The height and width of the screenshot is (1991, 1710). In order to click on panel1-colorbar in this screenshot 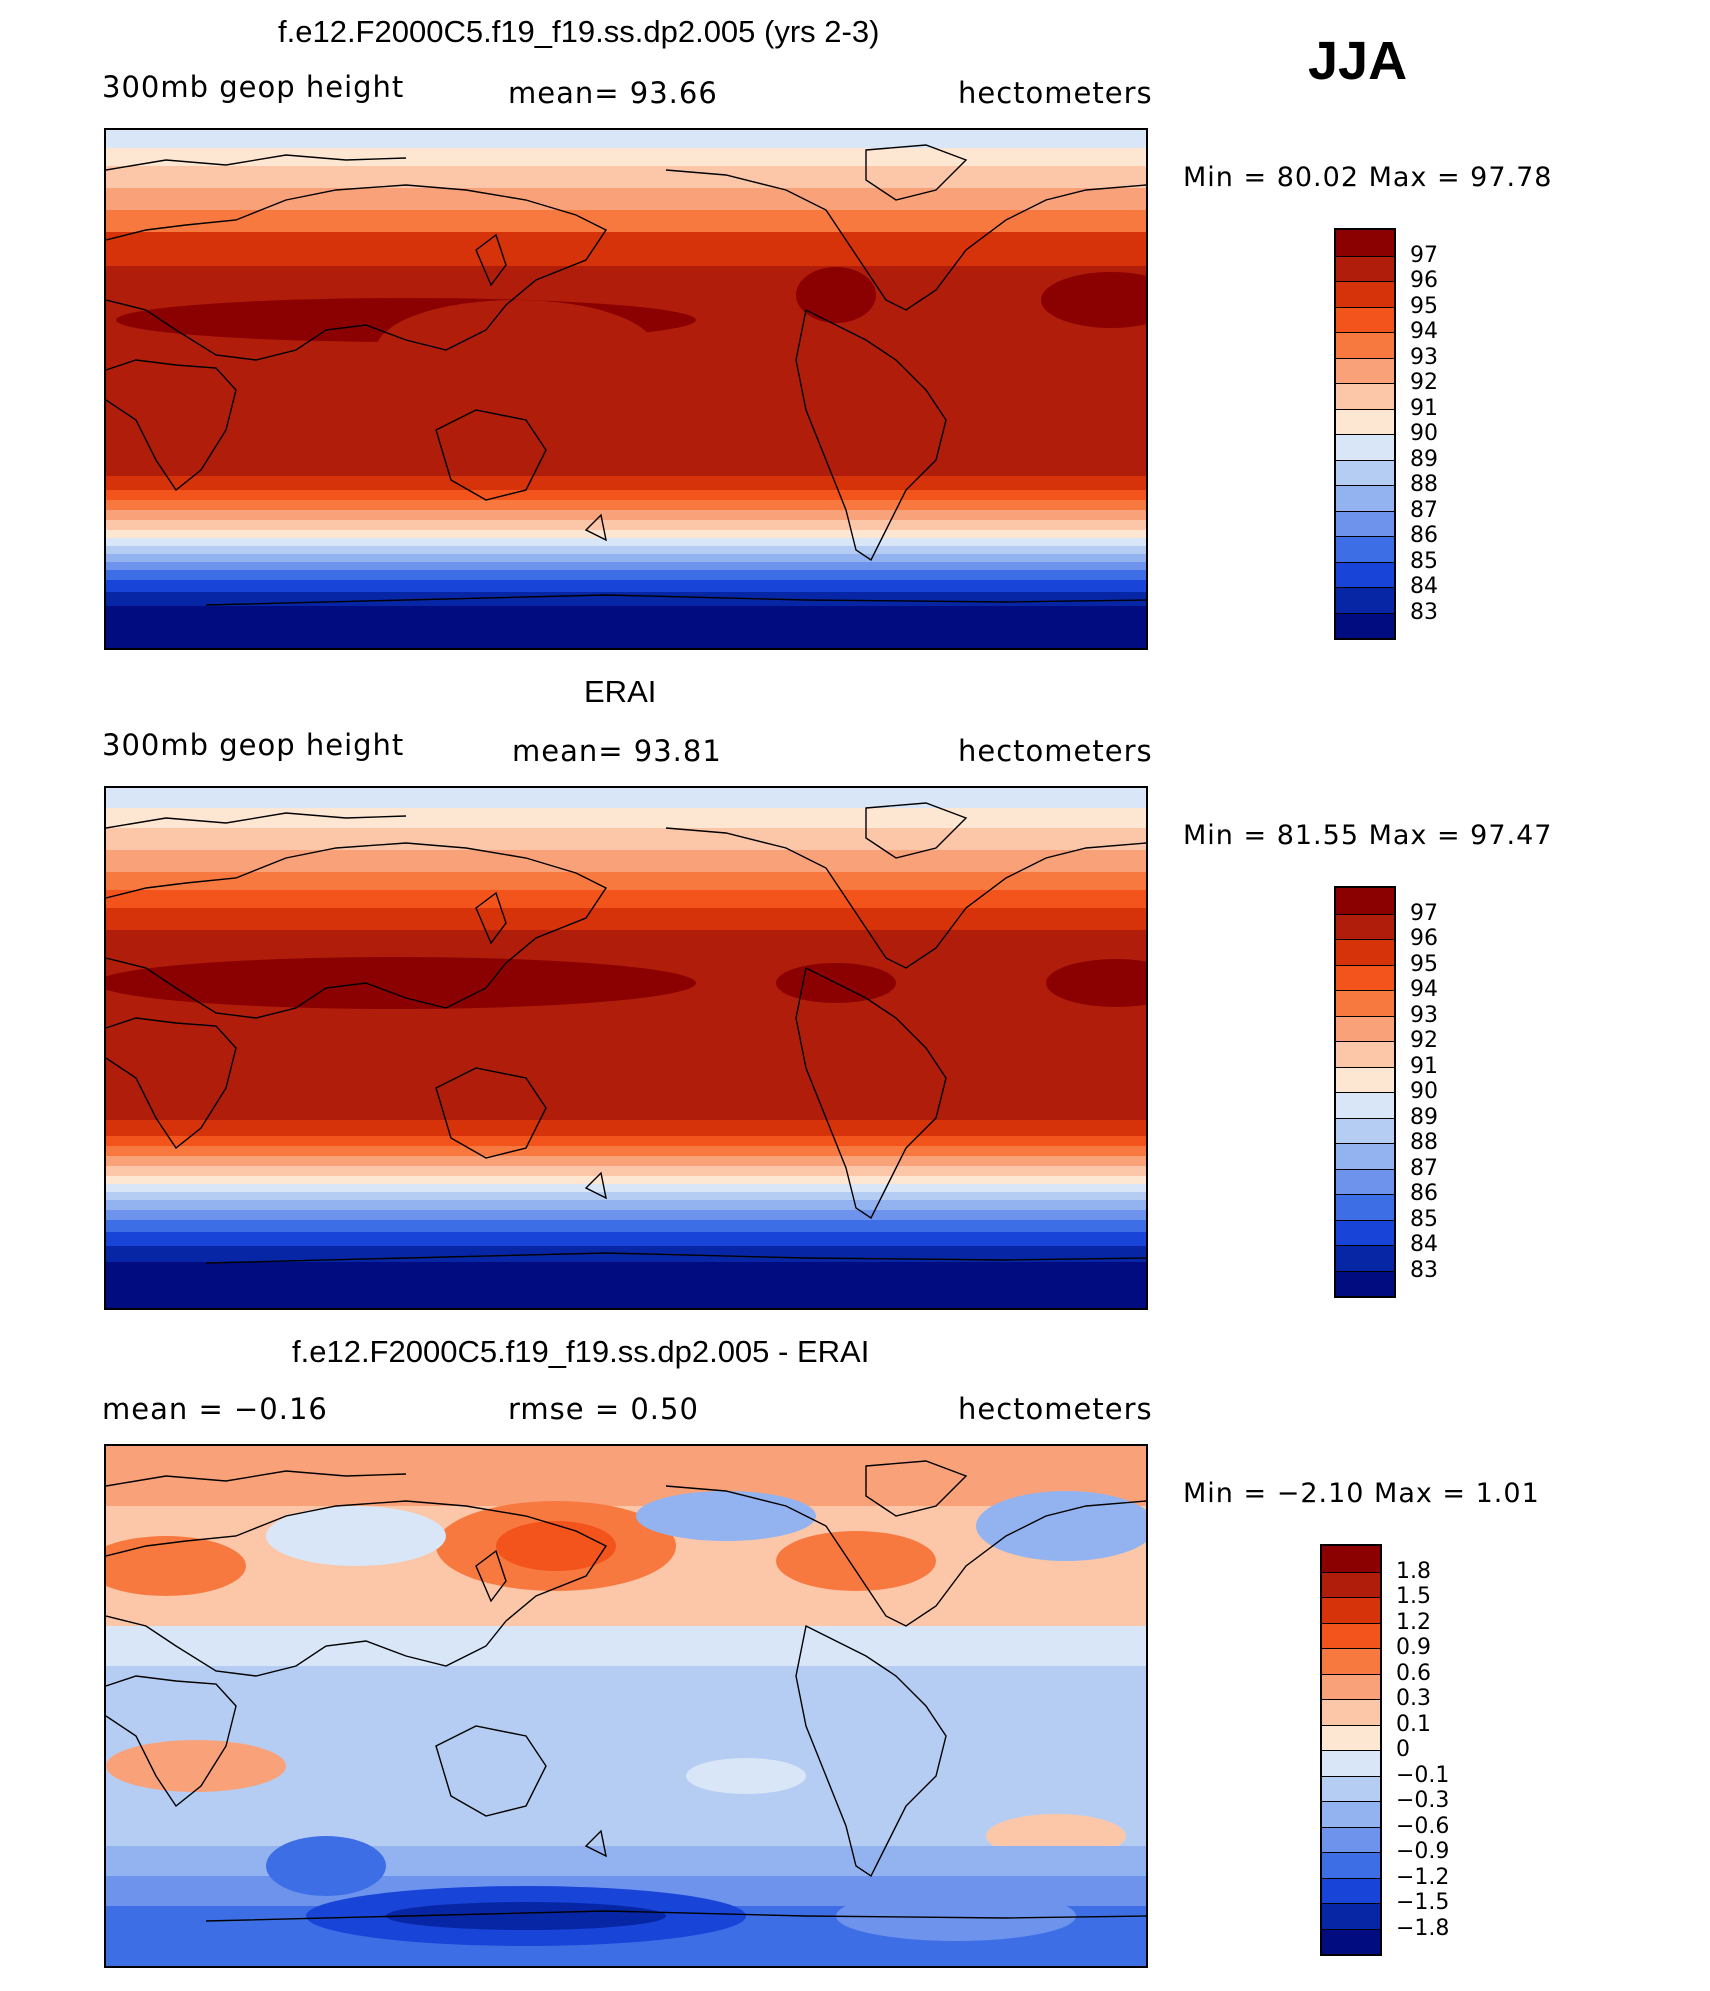, I will do `click(1365, 434)`.